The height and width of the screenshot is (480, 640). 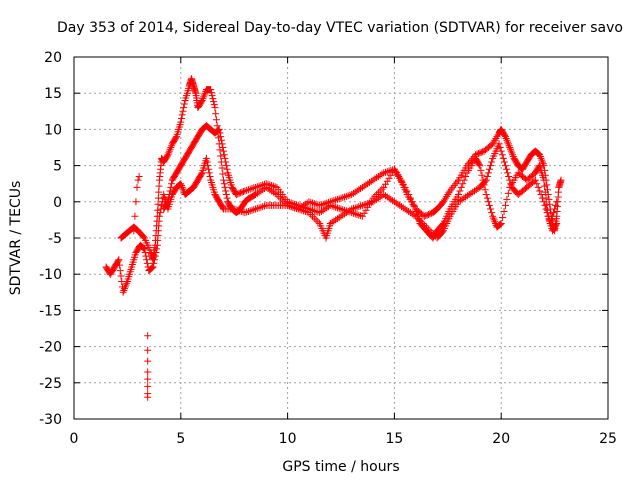 What do you see at coordinates (148, 350) in the screenshot?
I see `data-point-spike` at bounding box center [148, 350].